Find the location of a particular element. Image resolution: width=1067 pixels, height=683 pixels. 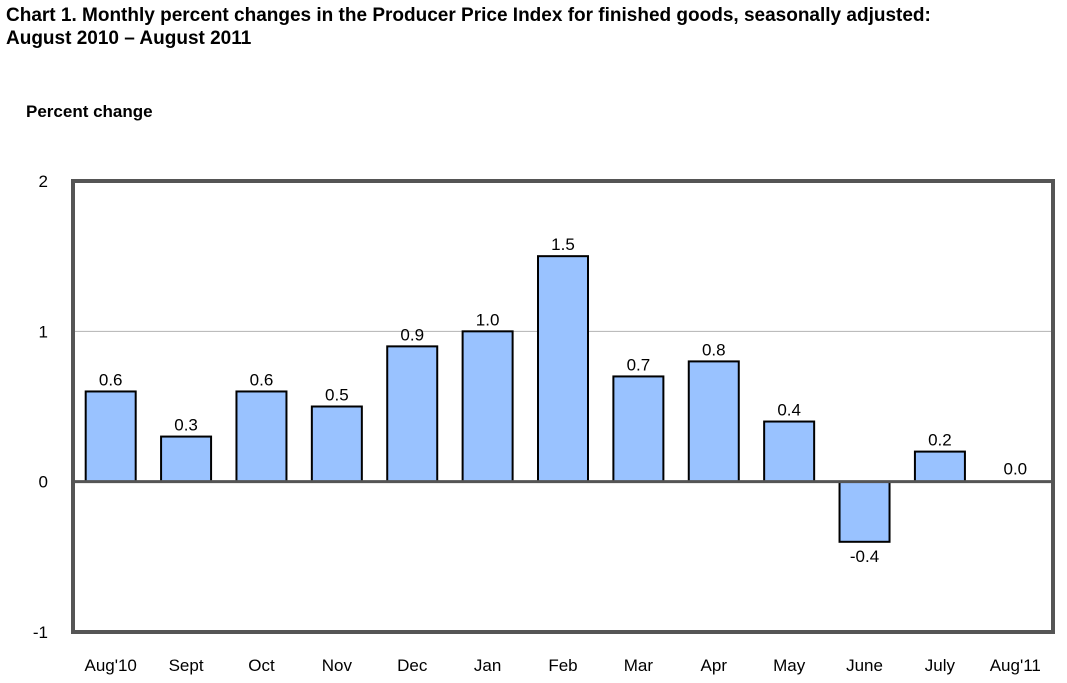

bar-sept is located at coordinates (186, 459).